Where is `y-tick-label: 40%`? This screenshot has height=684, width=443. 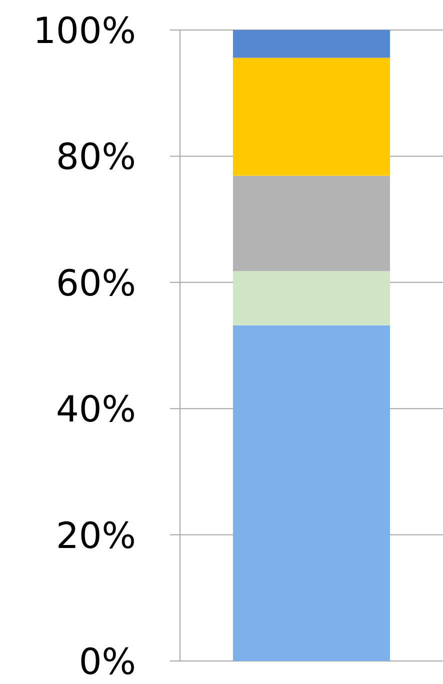 y-tick-label: 40% is located at coordinates (96, 410).